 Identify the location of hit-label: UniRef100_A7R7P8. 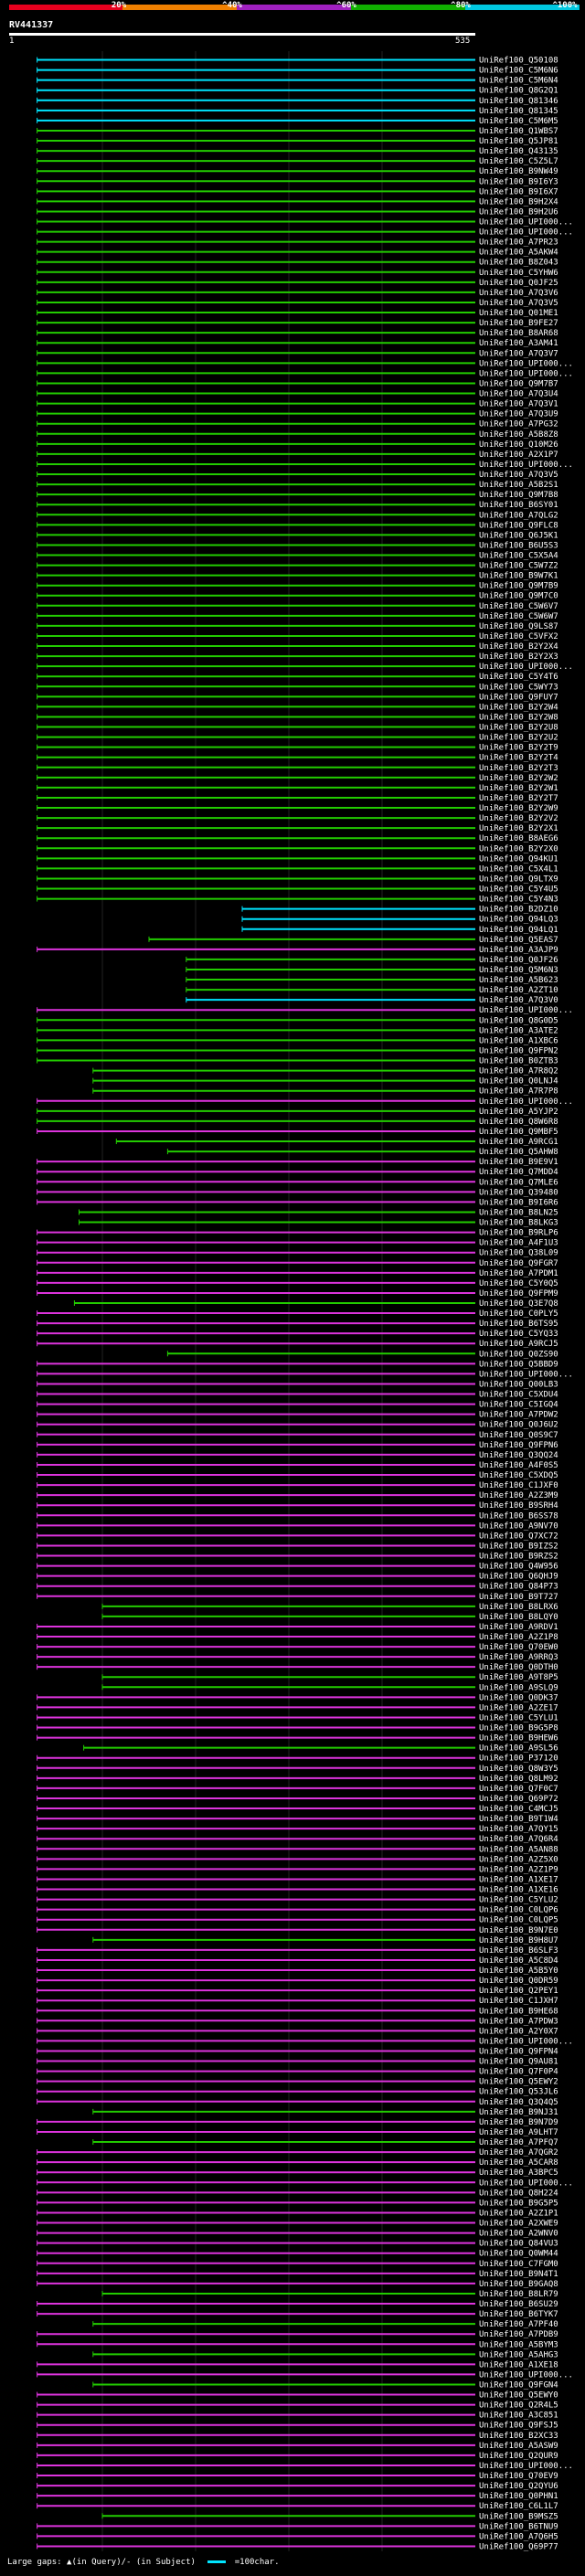
(518, 1092).